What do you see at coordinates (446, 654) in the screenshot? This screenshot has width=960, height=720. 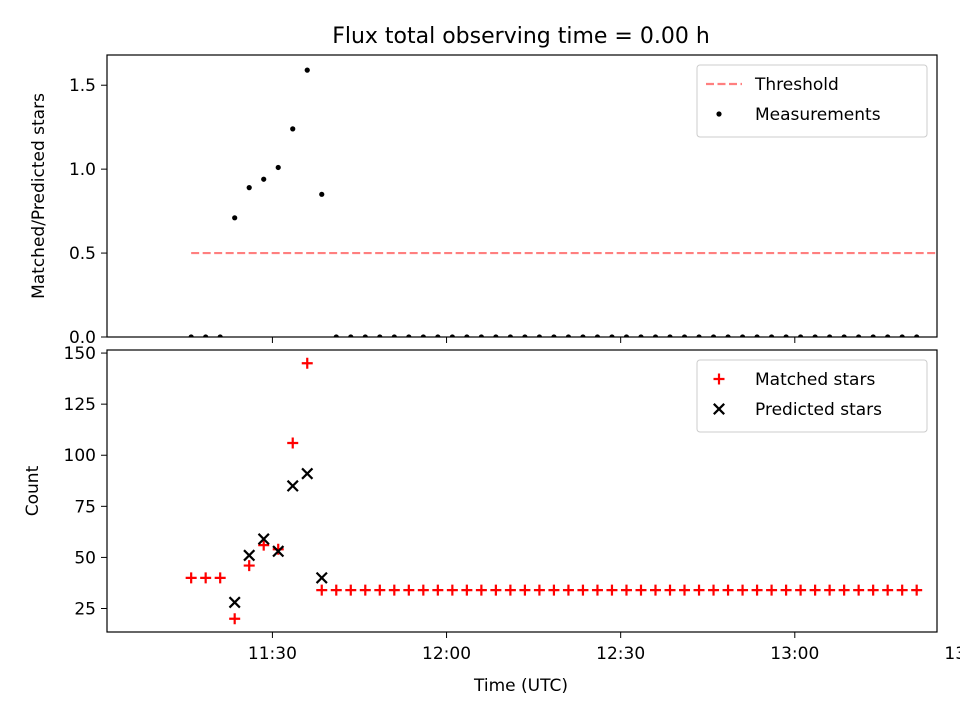 I see `x-tick-label: 12:00` at bounding box center [446, 654].